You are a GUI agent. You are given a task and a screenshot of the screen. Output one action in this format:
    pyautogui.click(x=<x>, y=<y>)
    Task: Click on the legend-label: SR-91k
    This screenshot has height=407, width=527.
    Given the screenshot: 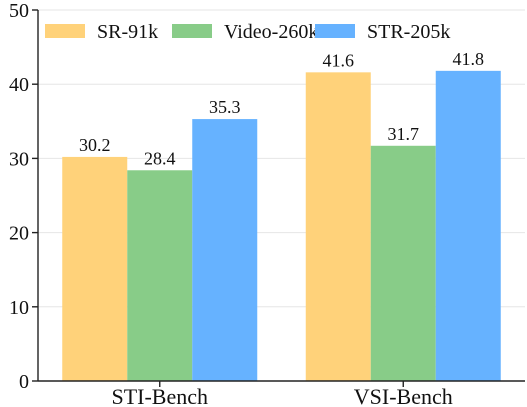 What is the action you would take?
    pyautogui.click(x=127, y=32)
    